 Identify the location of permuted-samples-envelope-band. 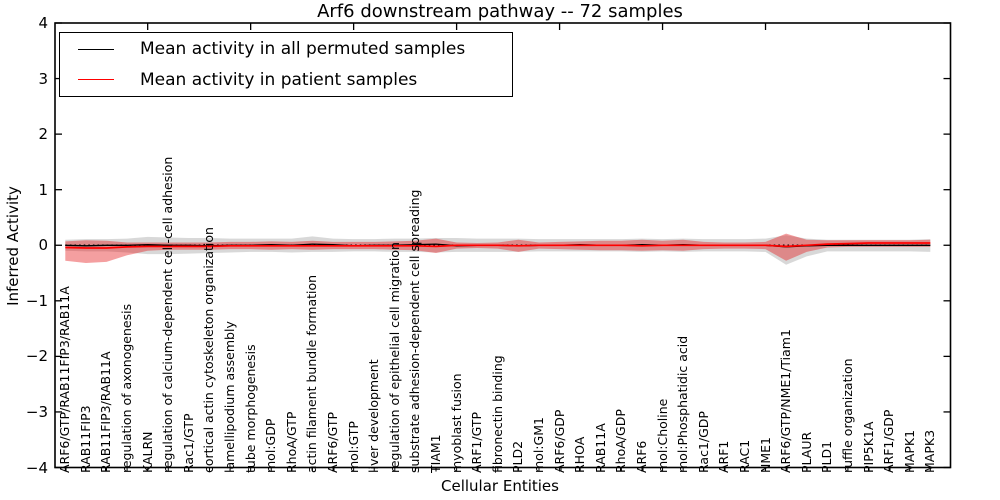
(498, 250).